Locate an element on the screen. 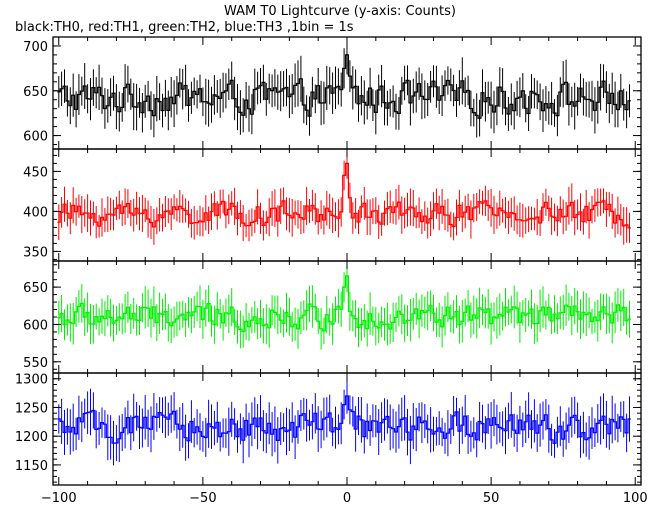  y-tick-label: 400 is located at coordinates (35, 212).